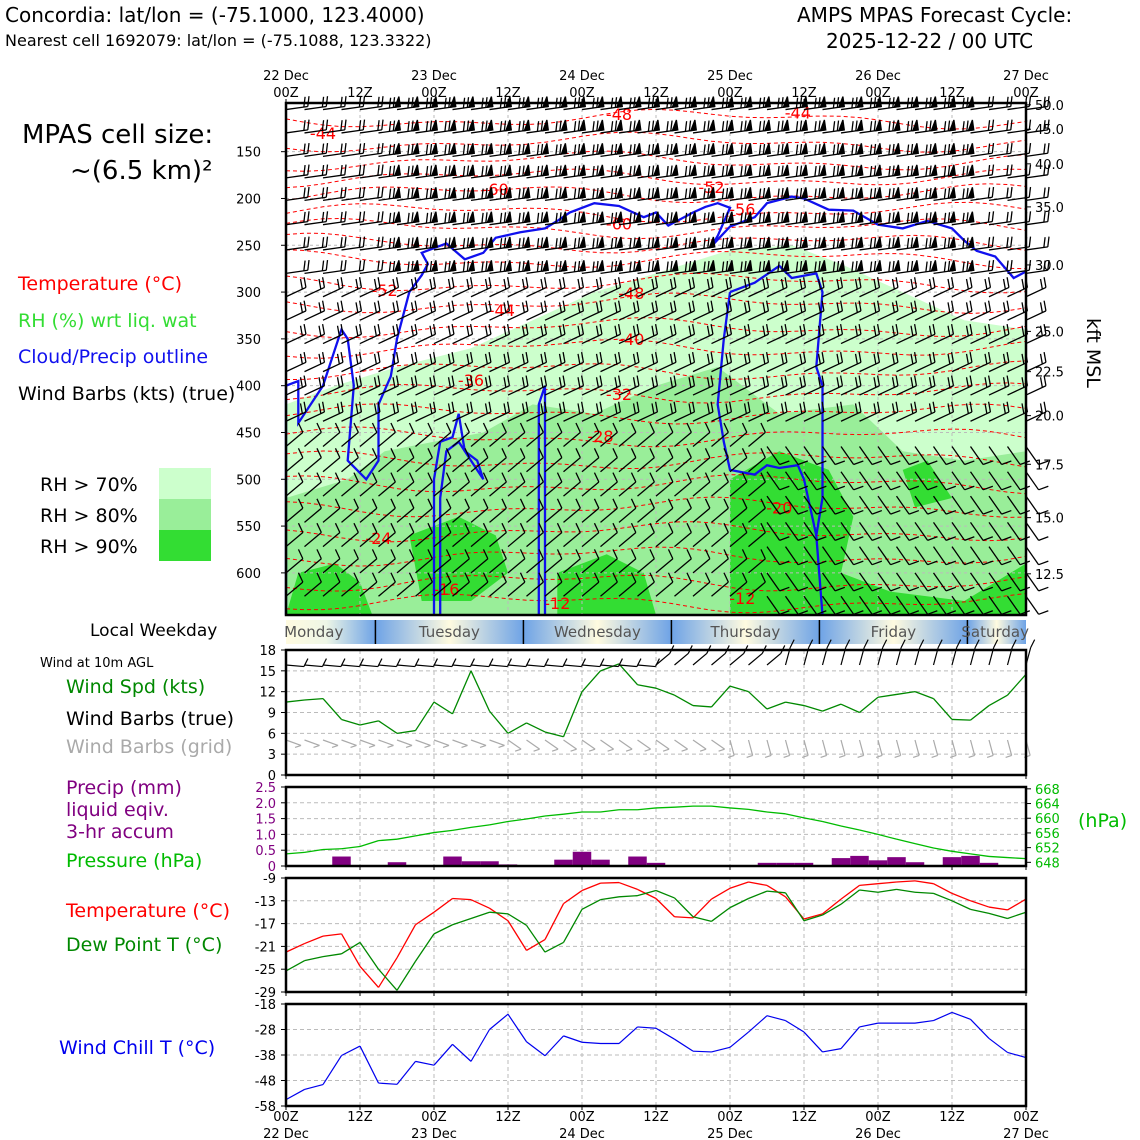 The width and height of the screenshot is (1140, 1140). What do you see at coordinates (404, 743) in the screenshot?
I see `wind-barb-grid` at bounding box center [404, 743].